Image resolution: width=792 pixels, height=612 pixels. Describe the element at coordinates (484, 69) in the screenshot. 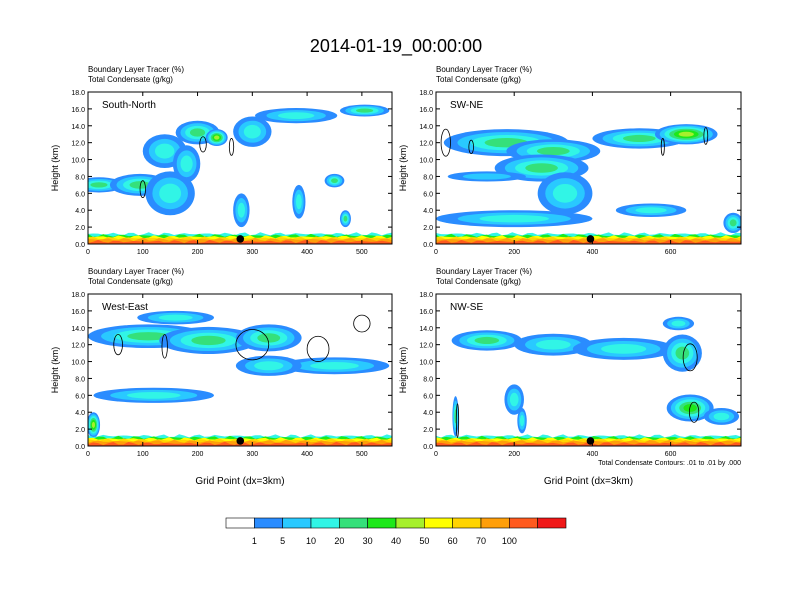

I see `panel-subtitle-tracer: Boundary Layer Tracer (%)` at that location.